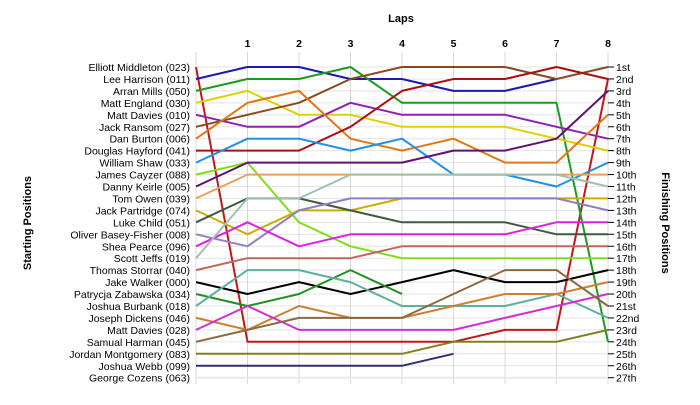  Describe the element at coordinates (138, 343) in the screenshot. I see `starting-position-label: Samual Harman (045)` at that location.